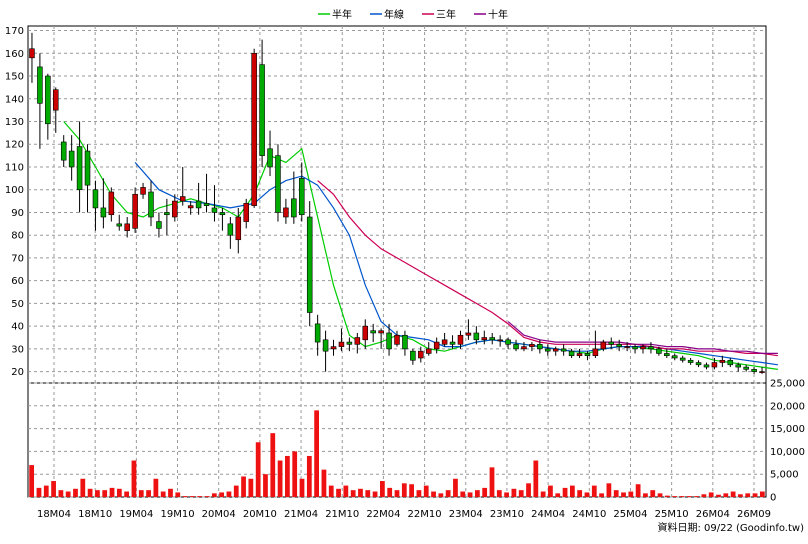 The width and height of the screenshot is (808, 544). What do you see at coordinates (787, 384) in the screenshot?
I see `volume-tick-label: 25,000` at bounding box center [787, 384].